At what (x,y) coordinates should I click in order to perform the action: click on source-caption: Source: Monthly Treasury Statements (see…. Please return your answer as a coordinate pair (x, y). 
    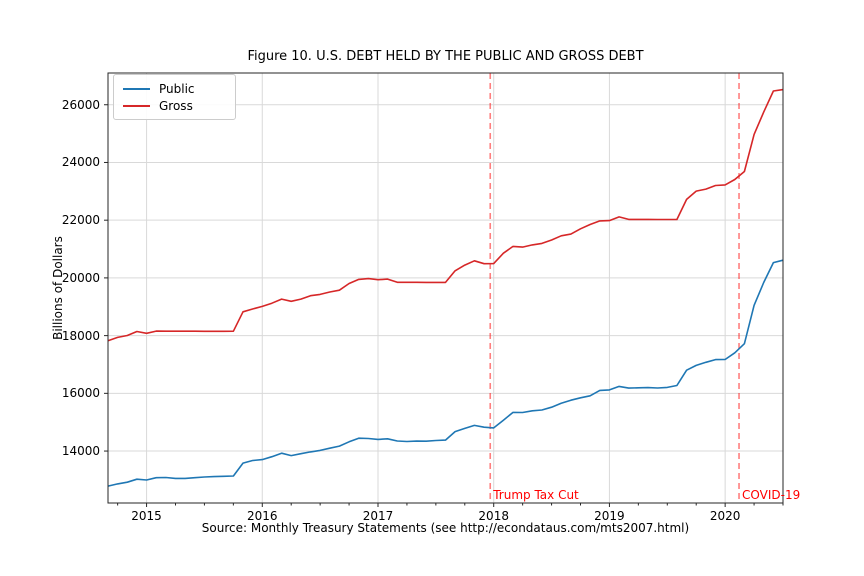
    Looking at the image, I should click on (445, 528).